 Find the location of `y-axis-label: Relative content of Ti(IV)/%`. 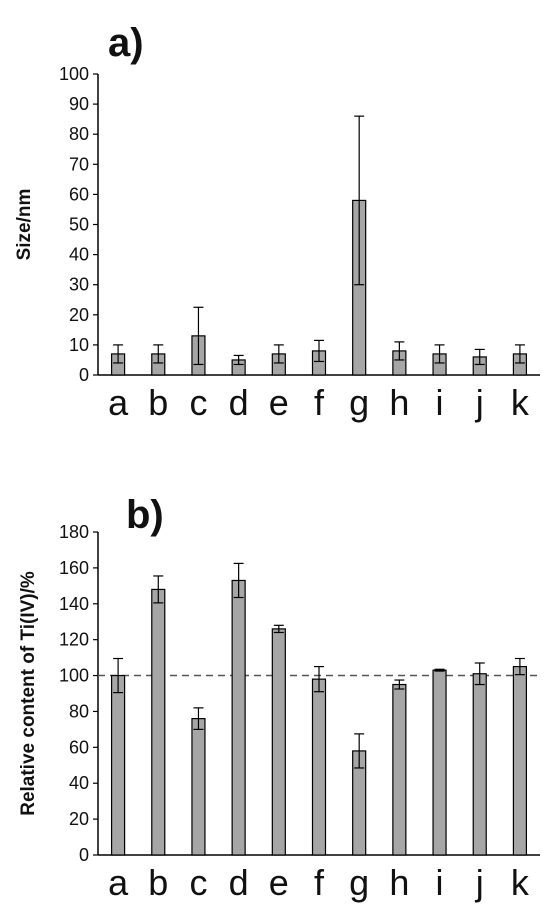

y-axis-label: Relative content of Ti(IV)/% is located at coordinates (28, 693).